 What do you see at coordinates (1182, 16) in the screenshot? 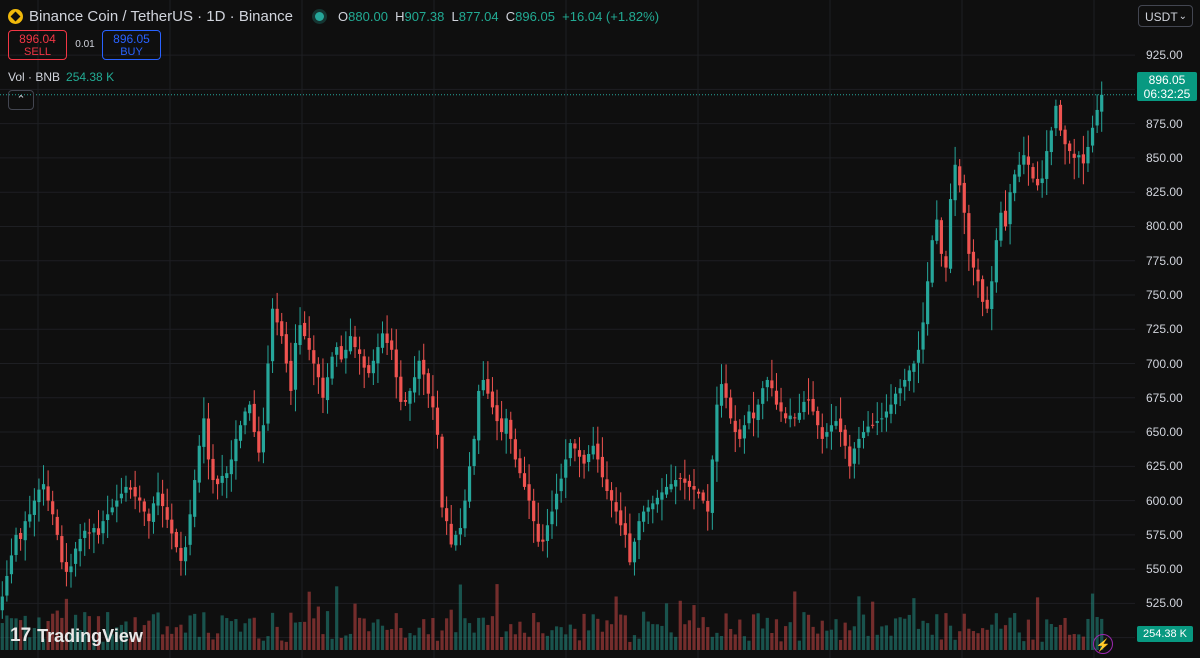
I see `chevron-down-icon: ⌄` at bounding box center [1182, 16].